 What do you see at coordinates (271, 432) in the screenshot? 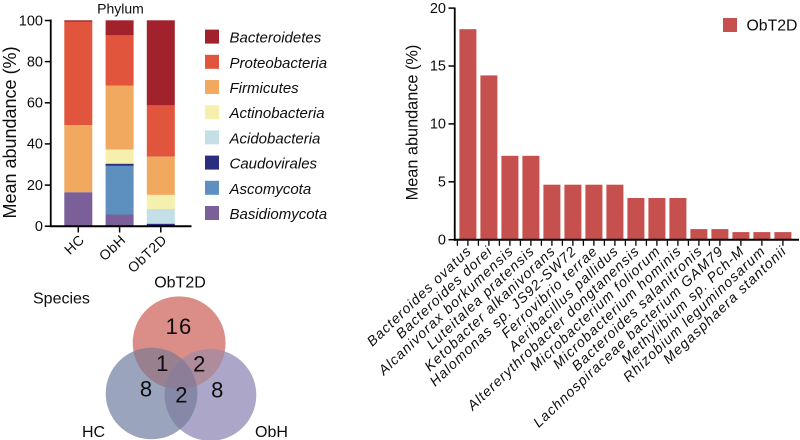
I see `svg-text: ObH` at bounding box center [271, 432].